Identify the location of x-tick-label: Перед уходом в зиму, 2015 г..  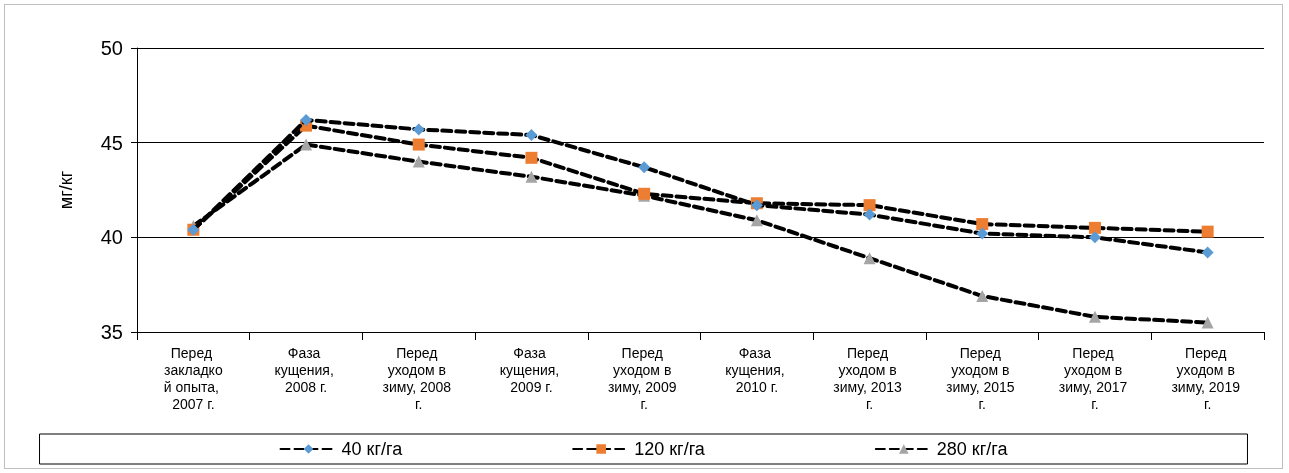
(982, 378).